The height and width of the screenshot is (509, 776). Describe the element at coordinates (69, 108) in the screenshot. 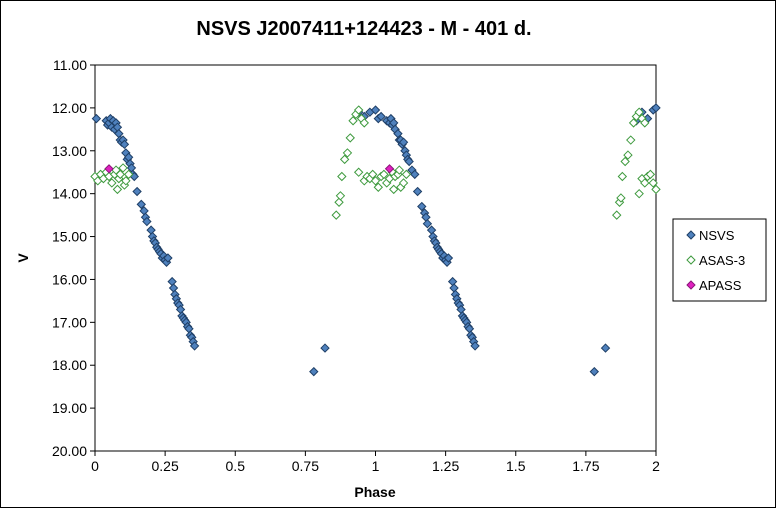

I see `y-tick-label: 12.00` at that location.